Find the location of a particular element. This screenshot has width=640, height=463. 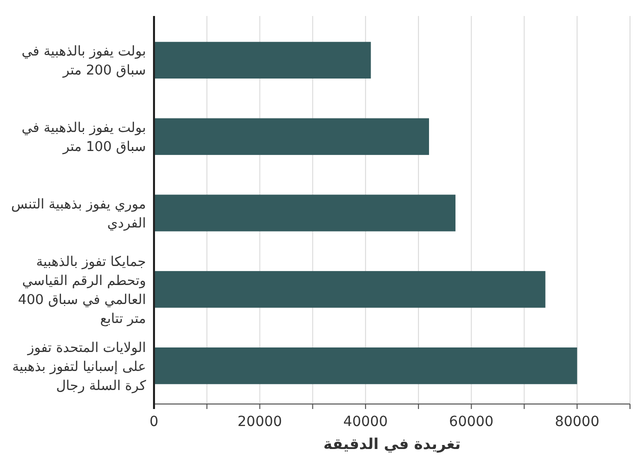

x-tick-label: 20000 is located at coordinates (260, 422).